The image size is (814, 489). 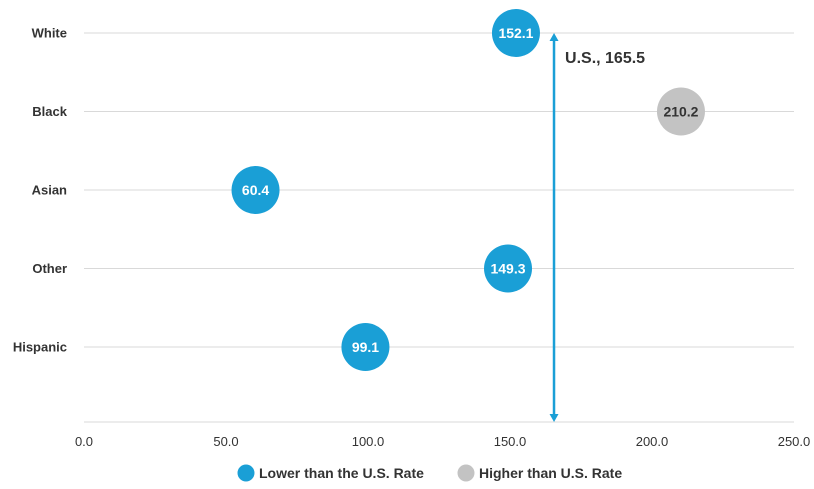 I want to click on data-point-hispanic, so click(x=365, y=347).